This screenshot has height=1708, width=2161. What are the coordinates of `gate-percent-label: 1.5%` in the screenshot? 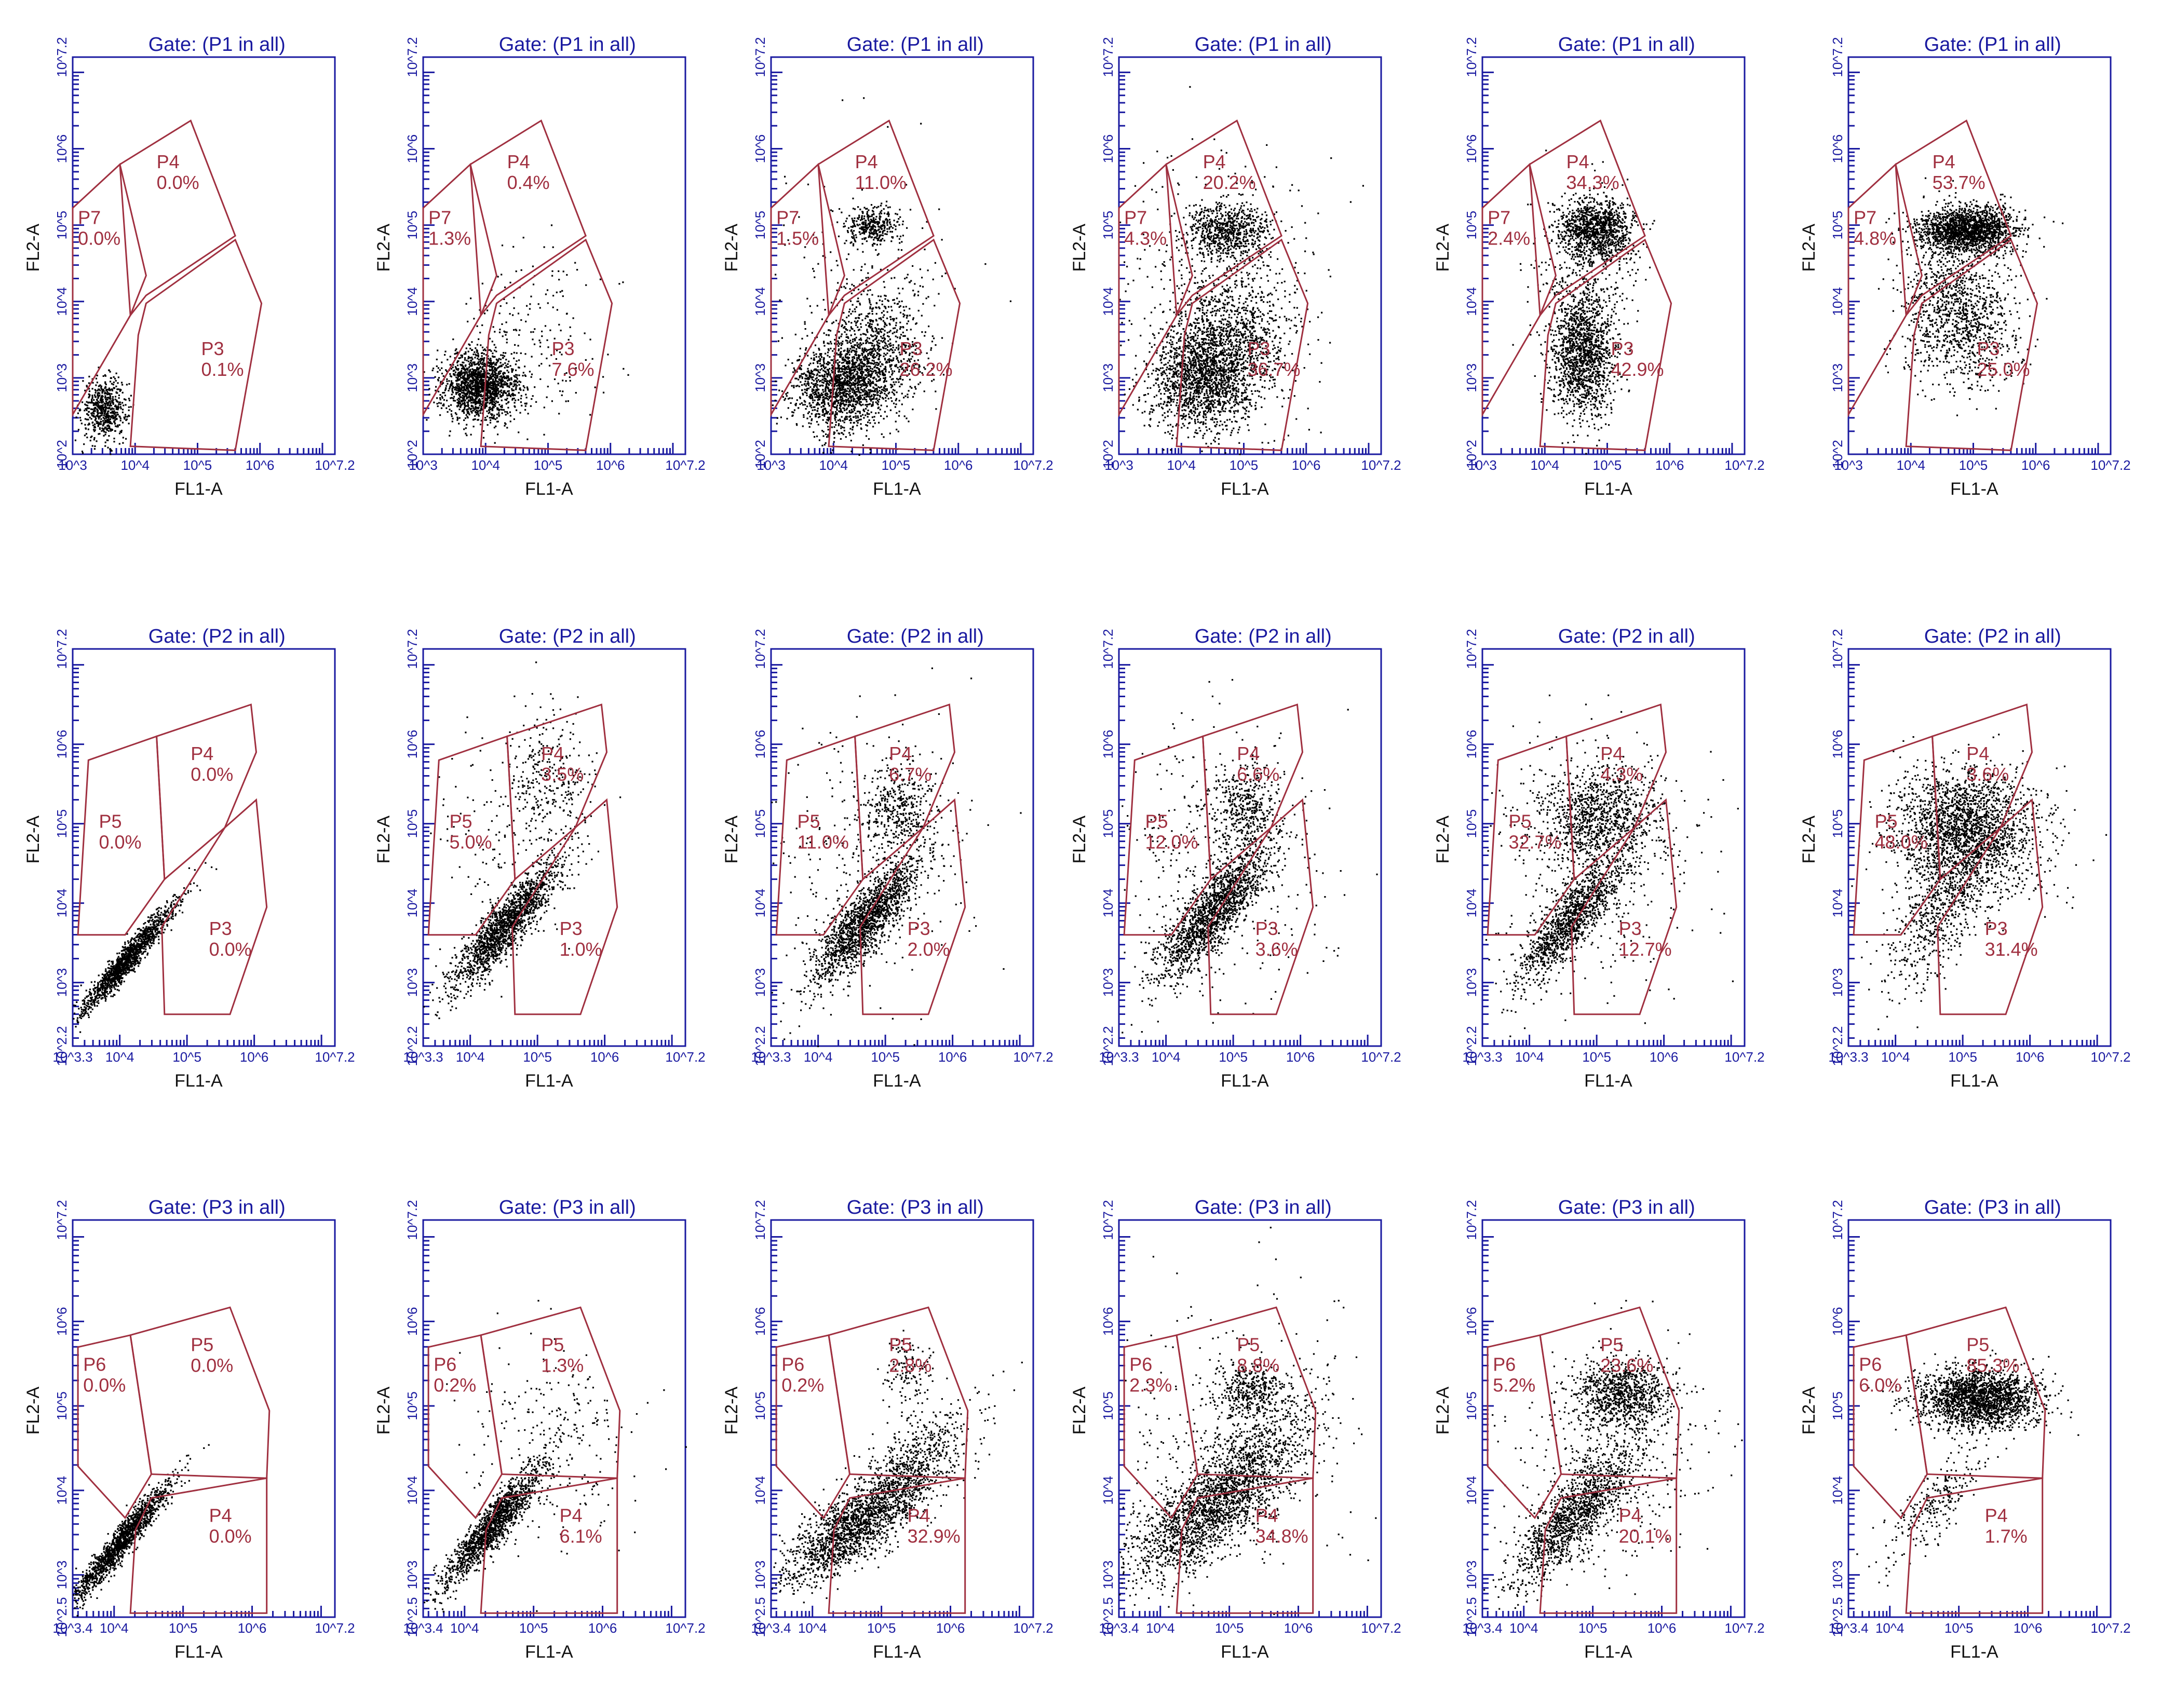 It's located at (797, 238).